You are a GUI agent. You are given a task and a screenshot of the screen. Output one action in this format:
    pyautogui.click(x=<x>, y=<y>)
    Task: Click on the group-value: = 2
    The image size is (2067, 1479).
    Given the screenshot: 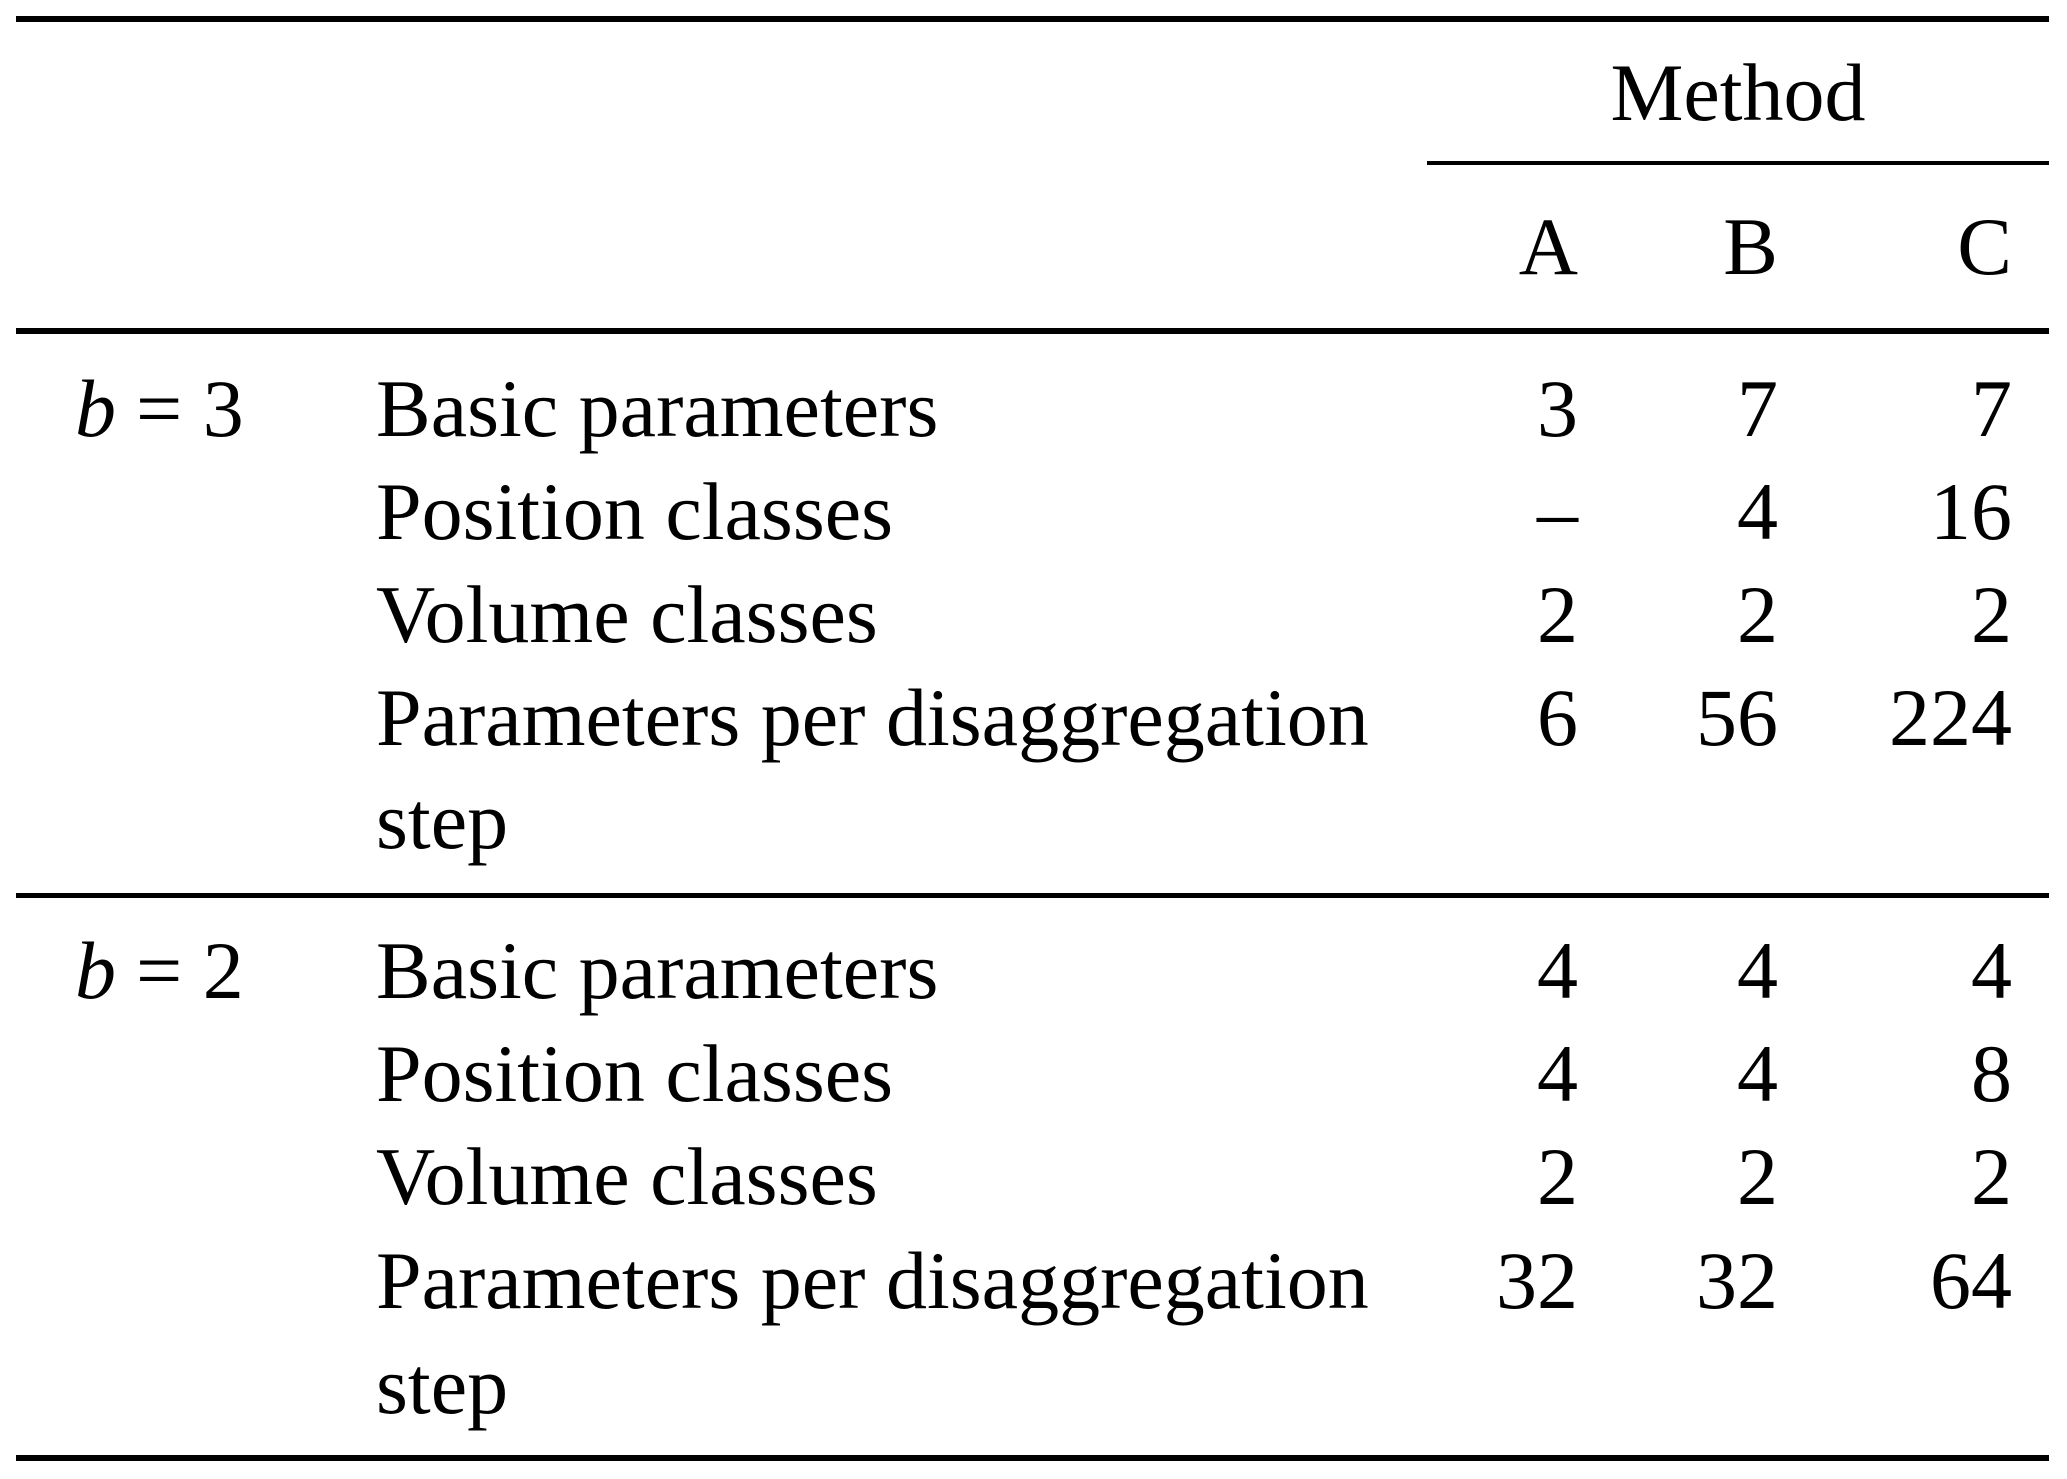 What is the action you would take?
    pyautogui.click(x=190, y=970)
    